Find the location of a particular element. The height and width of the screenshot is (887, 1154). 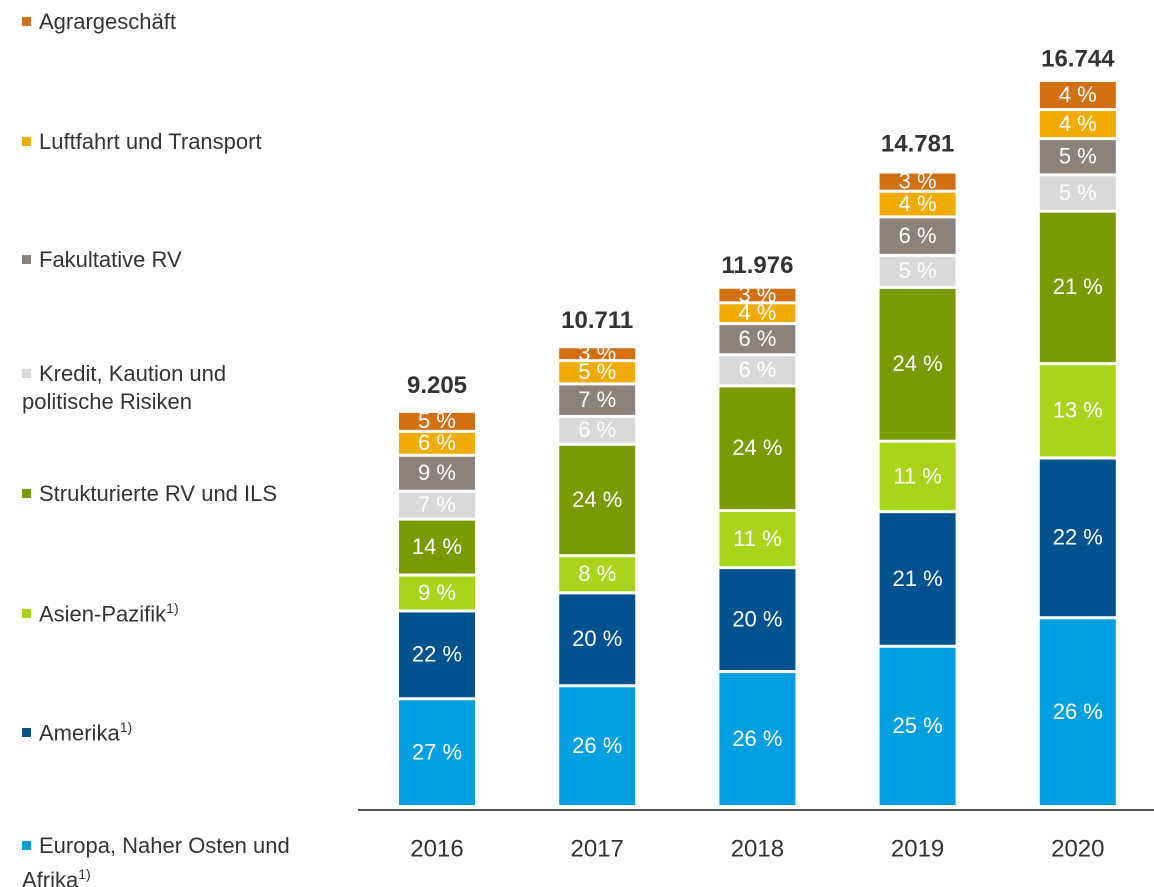

legend-item: Fakultative RV is located at coordinates (187, 260).